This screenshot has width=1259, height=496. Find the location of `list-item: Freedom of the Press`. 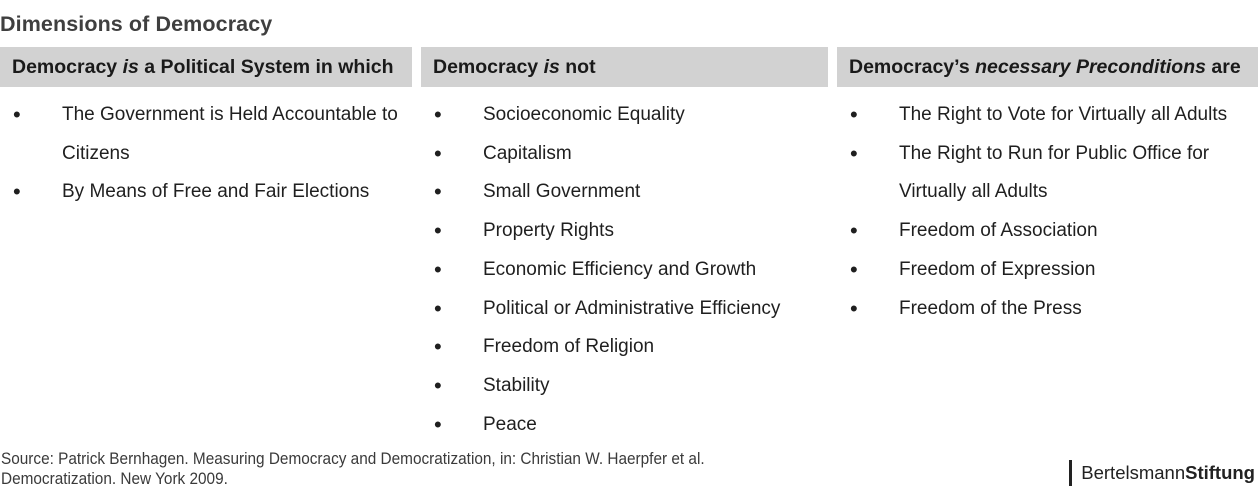

list-item: Freedom of the Press is located at coordinates (1047, 309).